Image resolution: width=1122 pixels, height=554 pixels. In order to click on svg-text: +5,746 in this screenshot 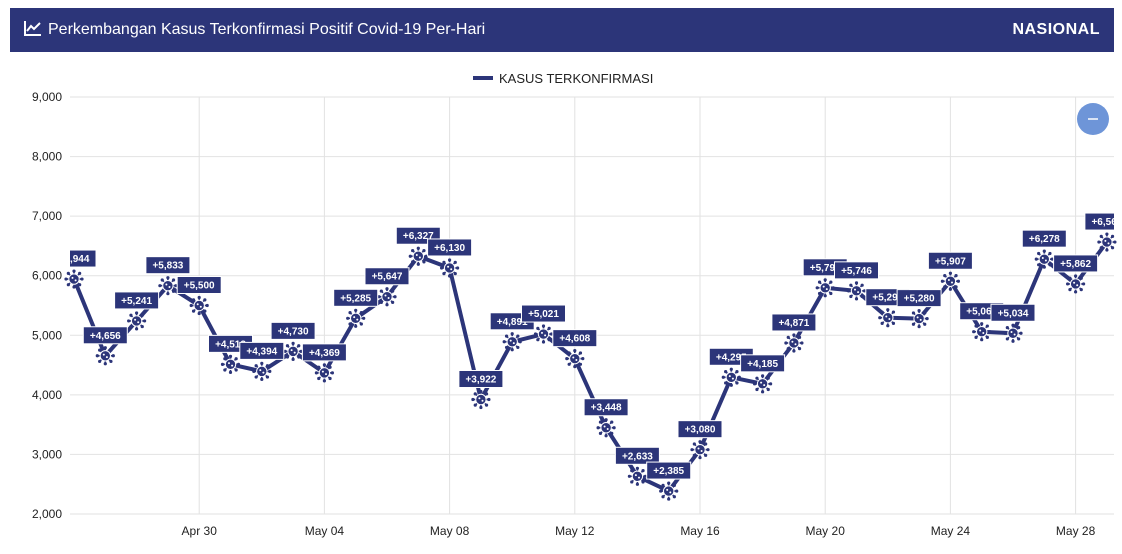, I will do `click(856, 271)`.